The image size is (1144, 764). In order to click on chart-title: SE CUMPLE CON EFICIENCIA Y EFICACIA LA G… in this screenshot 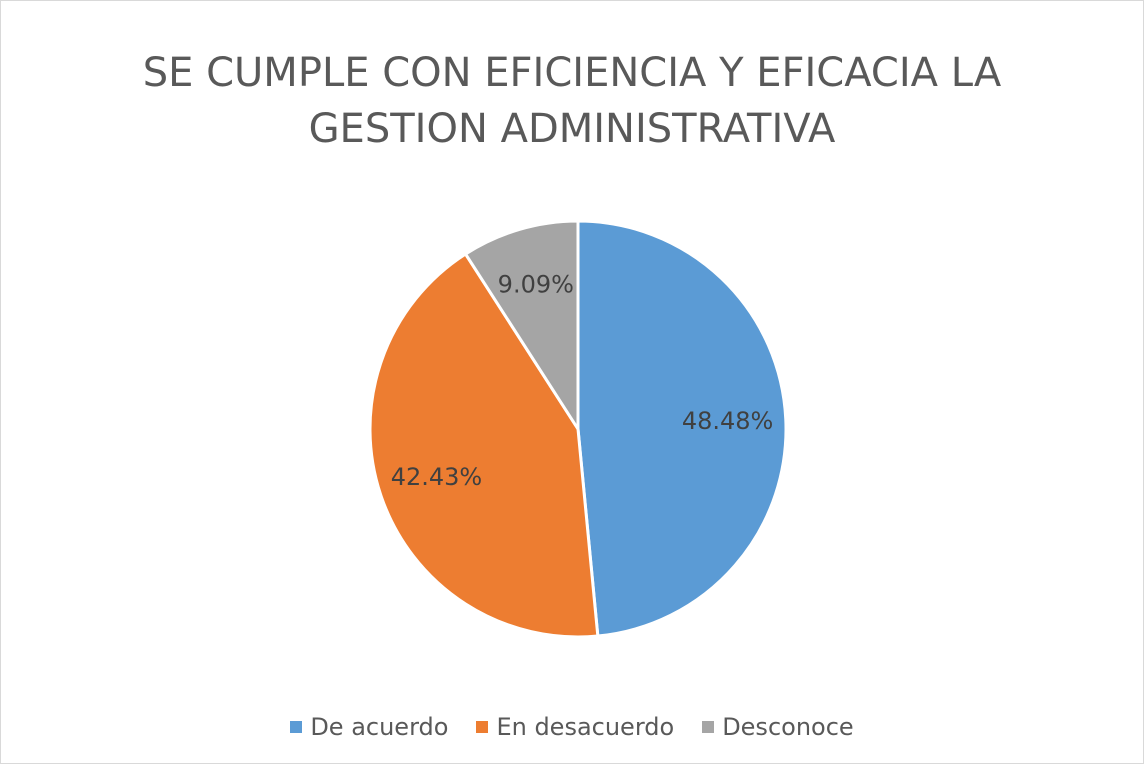, I will do `click(572, 101)`.